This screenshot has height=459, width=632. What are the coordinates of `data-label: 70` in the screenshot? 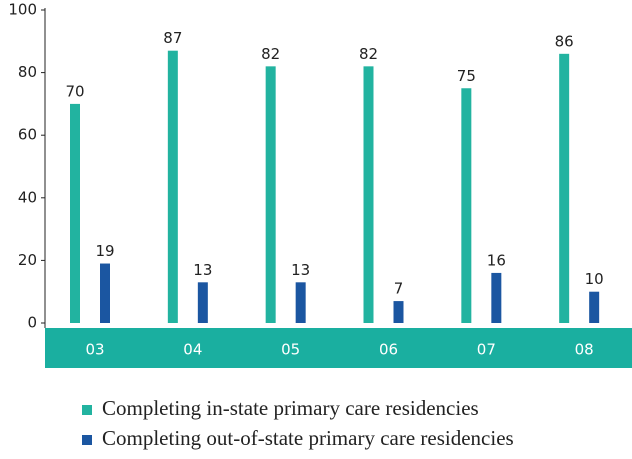 It's located at (74, 91).